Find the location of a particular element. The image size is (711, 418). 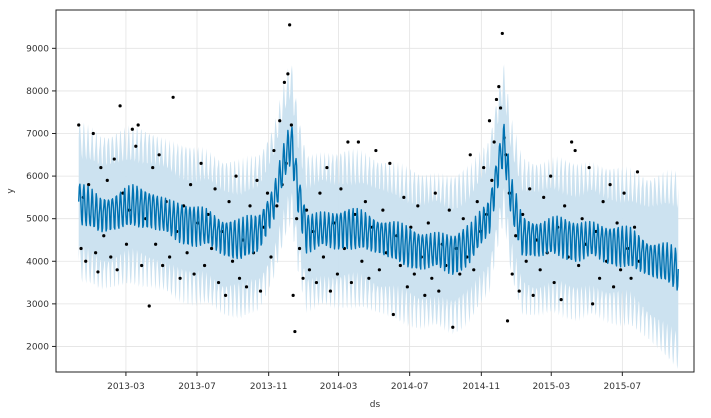

x-tick-label: 2014-11 is located at coordinates (482, 387).